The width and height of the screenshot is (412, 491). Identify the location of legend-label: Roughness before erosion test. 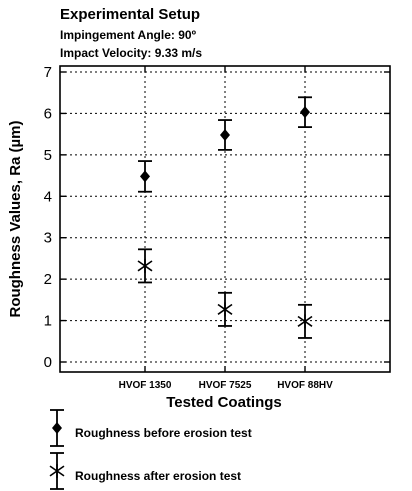
(163, 433).